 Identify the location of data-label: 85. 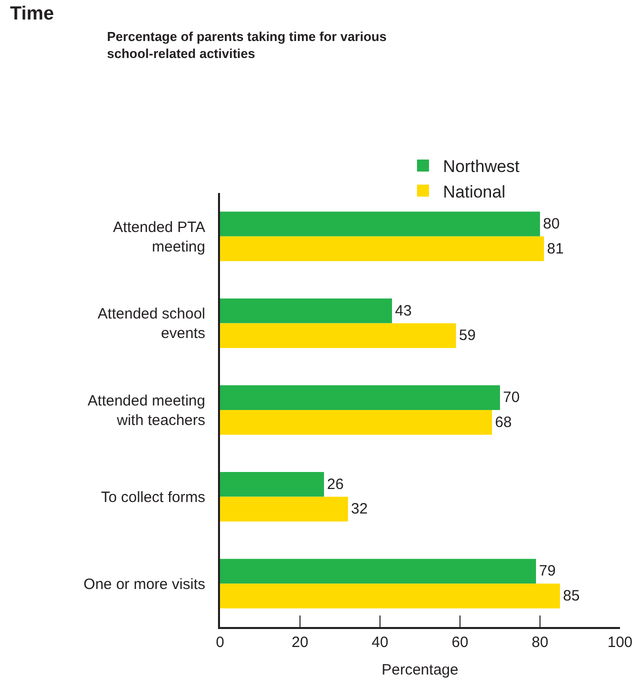
(571, 595).